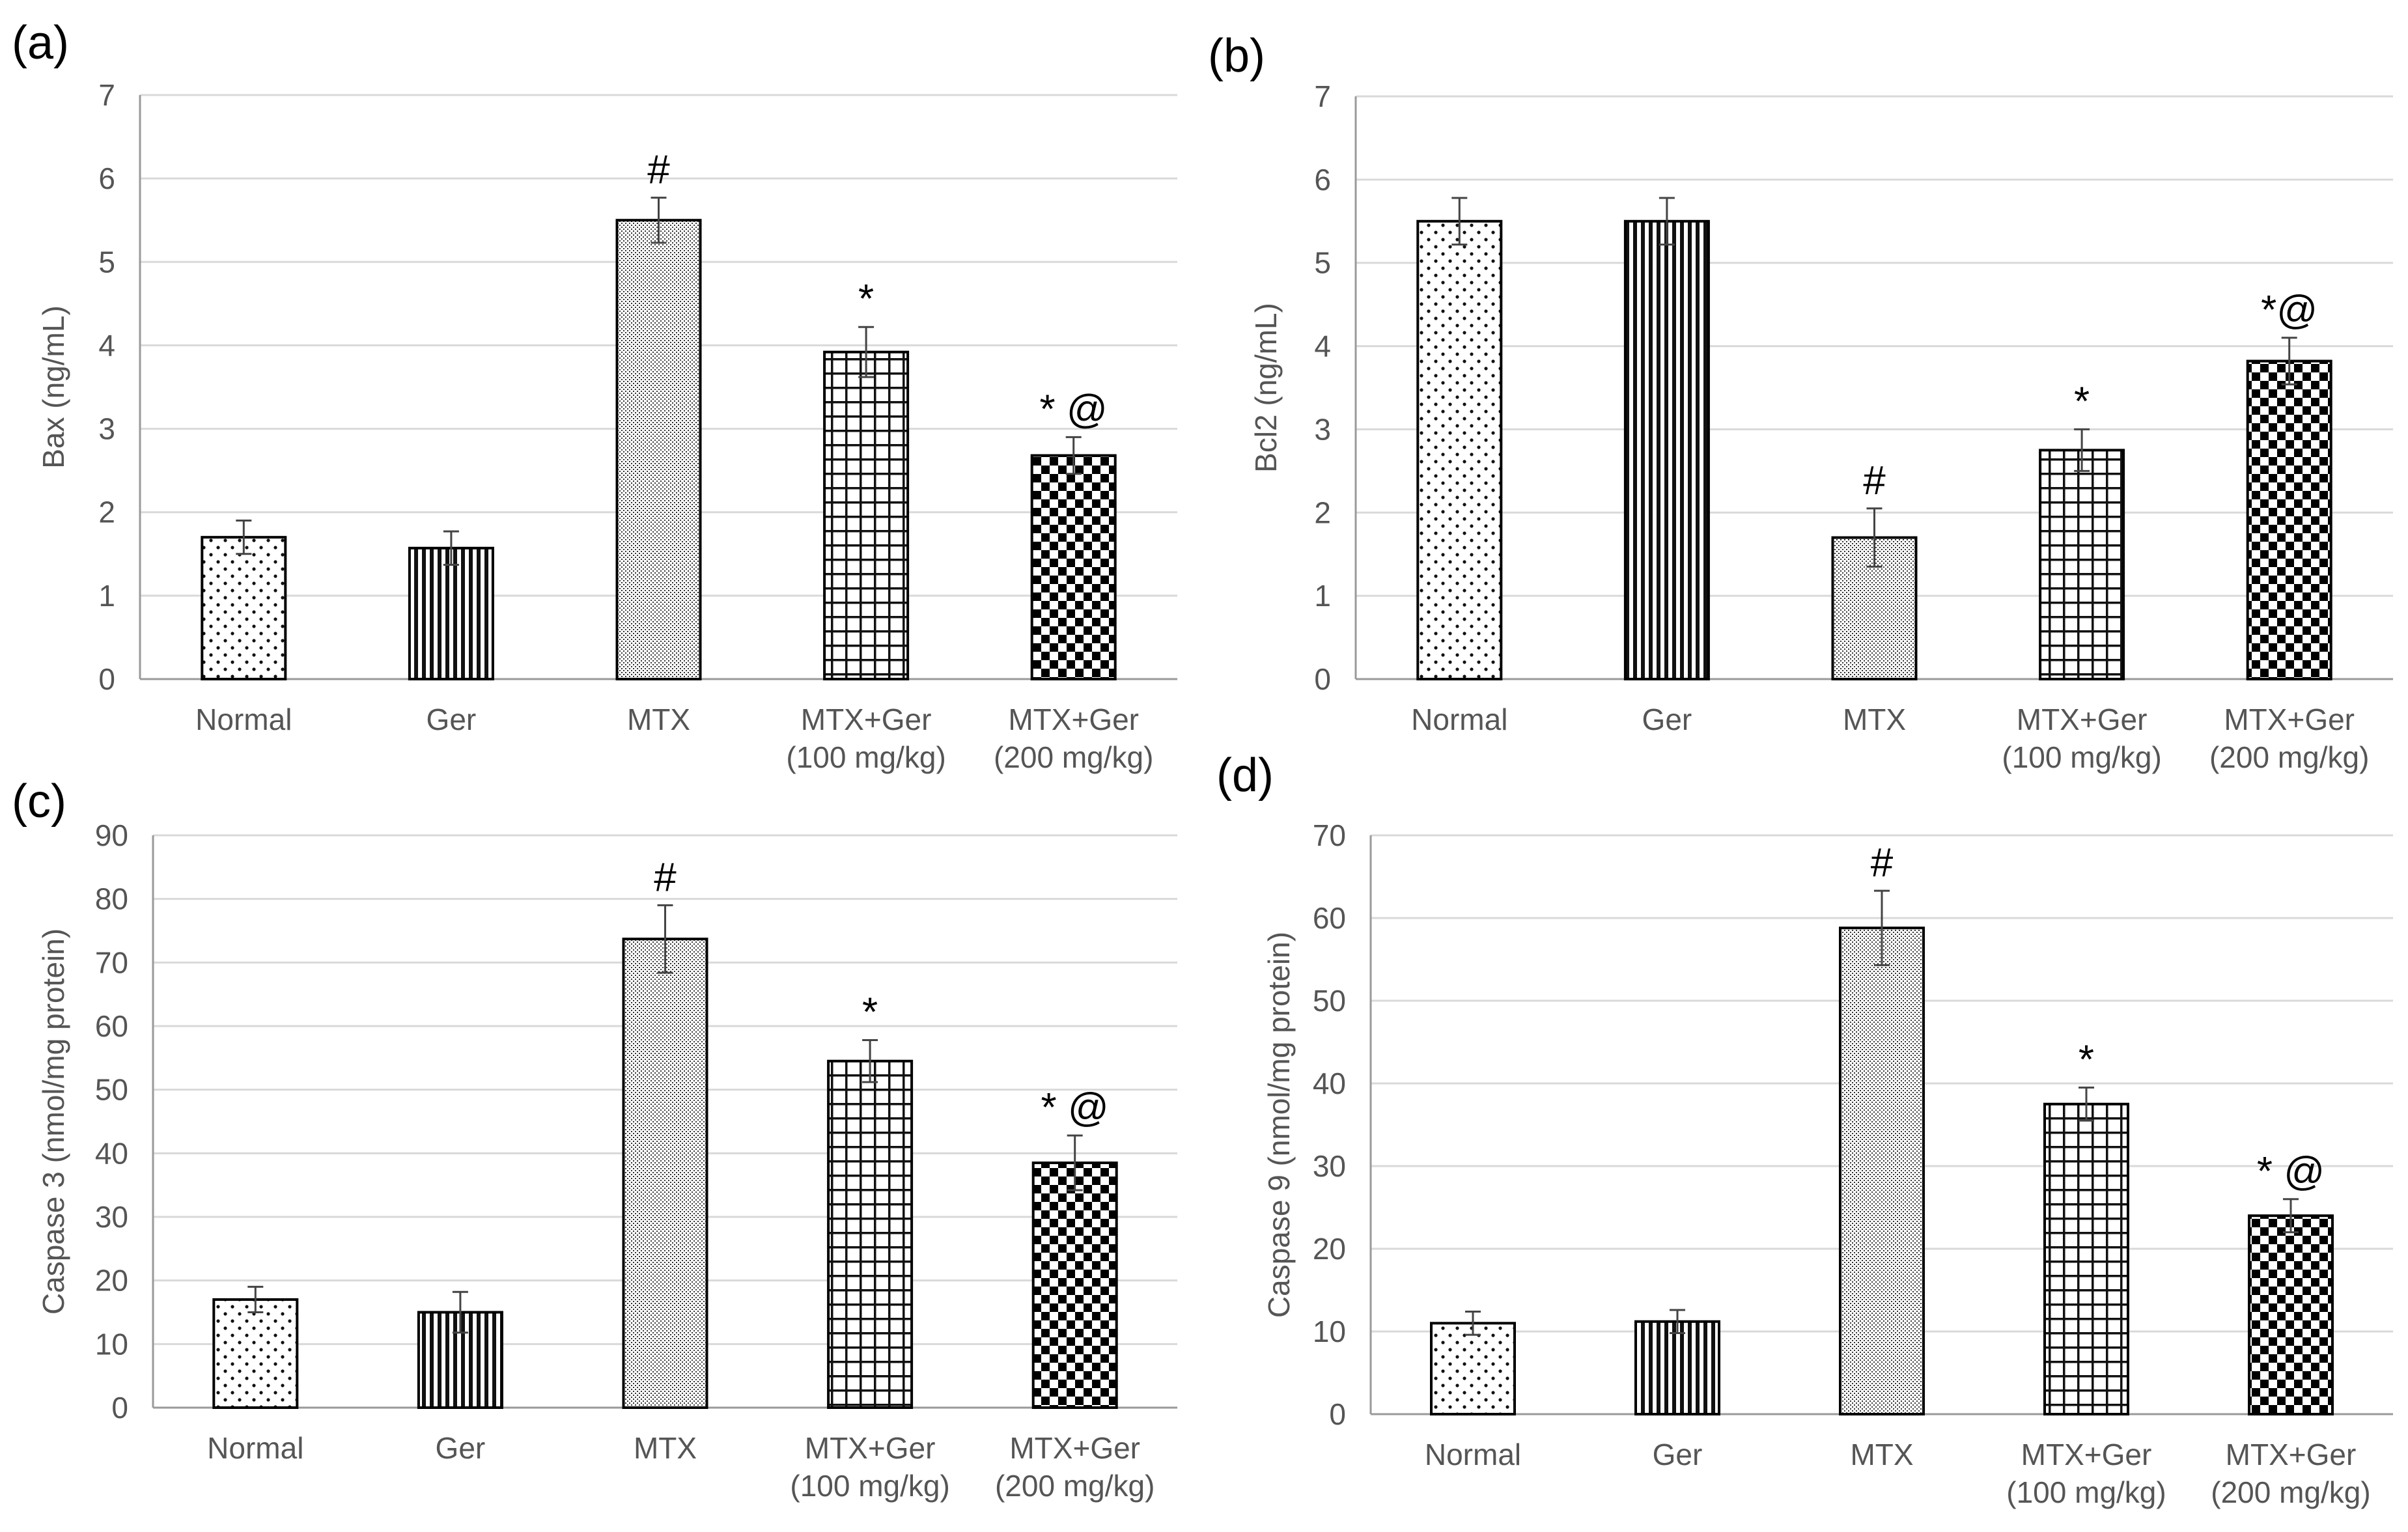 This screenshot has width=2408, height=1532. I want to click on significance-label: * @, so click(2291, 1171).